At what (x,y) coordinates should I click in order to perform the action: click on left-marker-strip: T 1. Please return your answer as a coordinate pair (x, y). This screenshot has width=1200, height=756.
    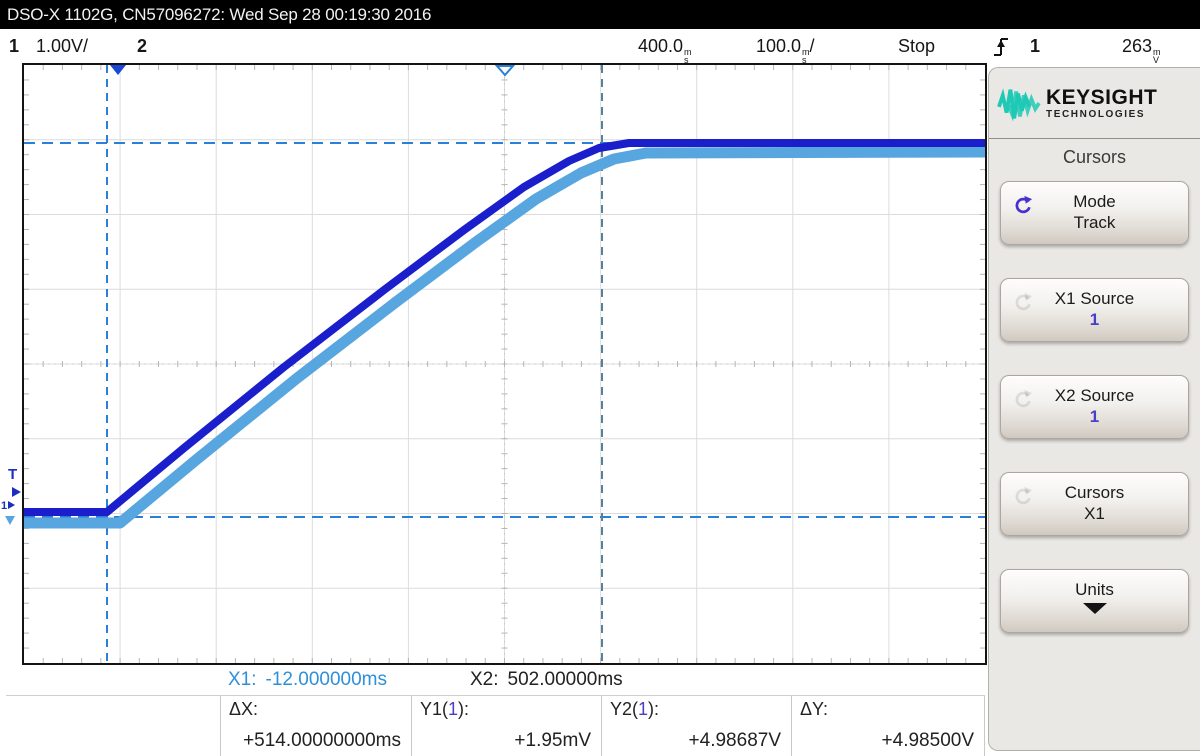
    Looking at the image, I should click on (11, 364).